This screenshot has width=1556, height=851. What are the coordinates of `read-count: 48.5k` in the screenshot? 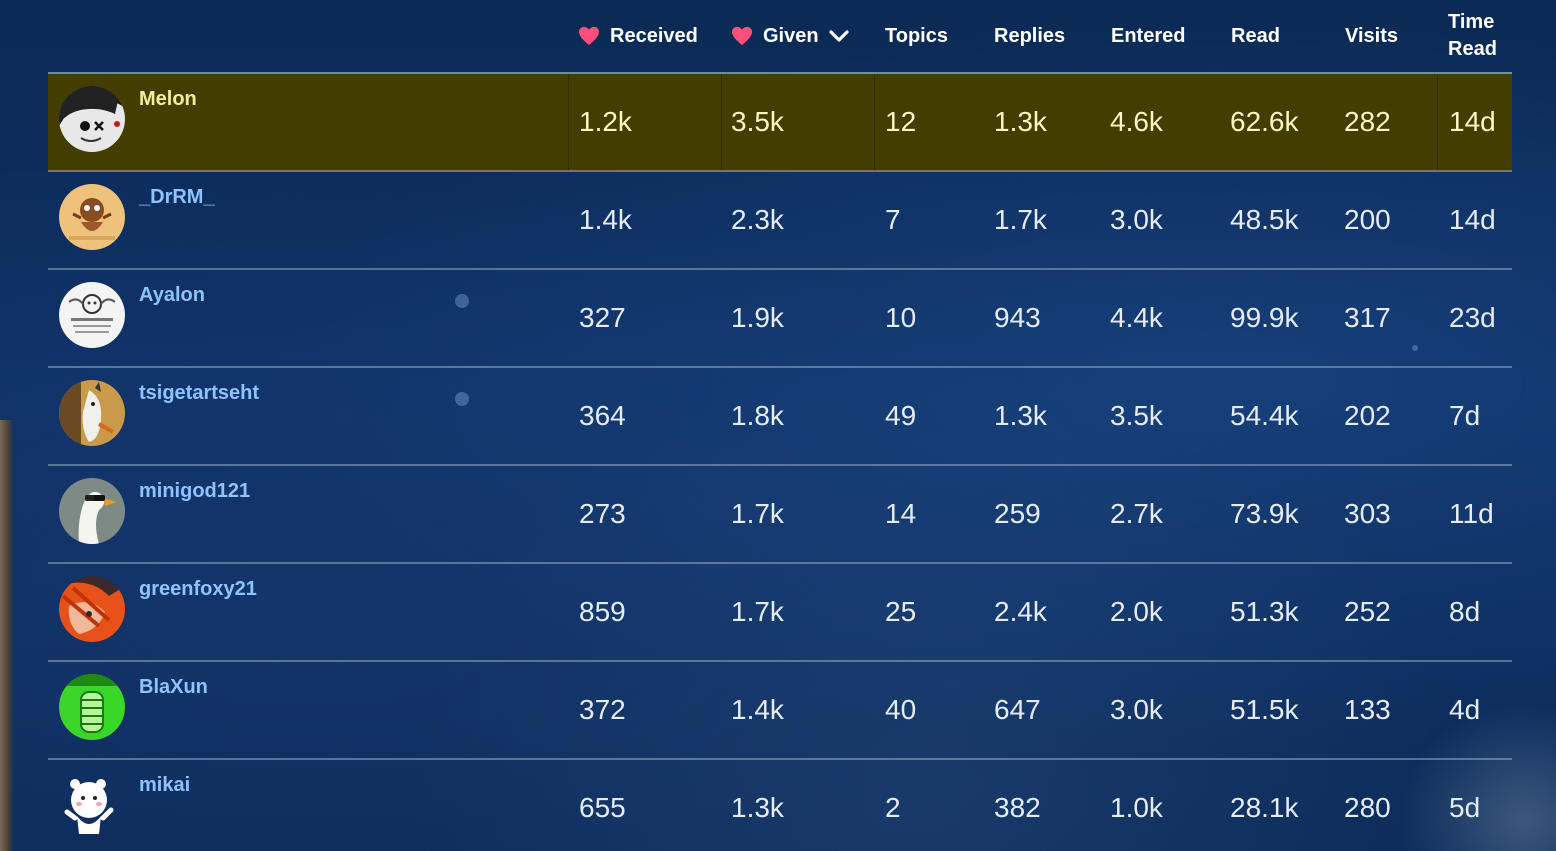 It's located at (1264, 219).